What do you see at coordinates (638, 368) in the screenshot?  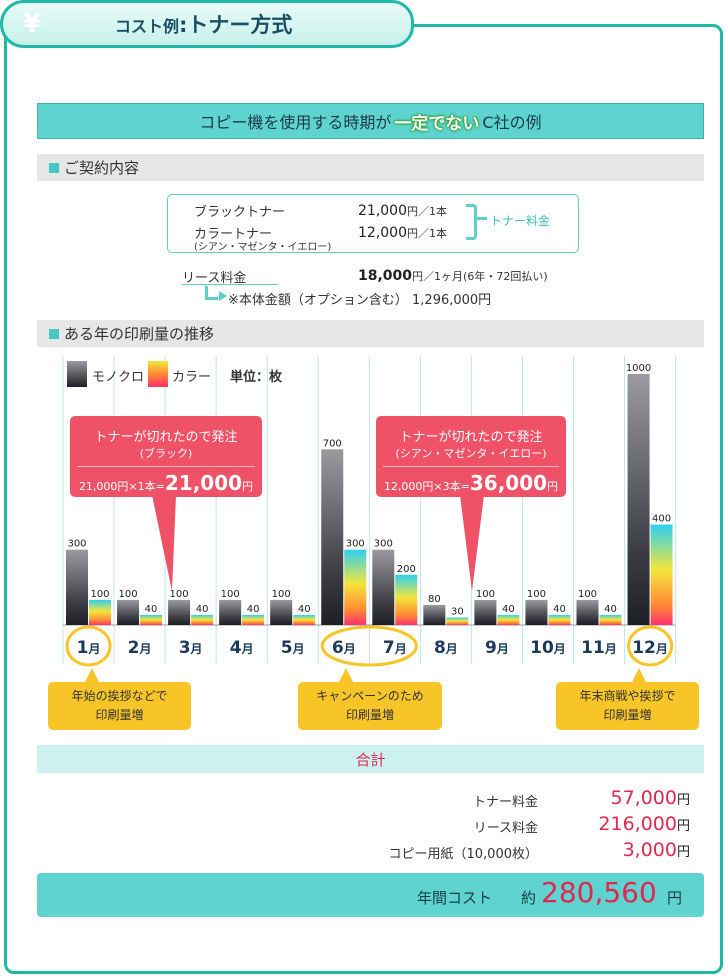 I see `data-label-mono-12: 1000` at bounding box center [638, 368].